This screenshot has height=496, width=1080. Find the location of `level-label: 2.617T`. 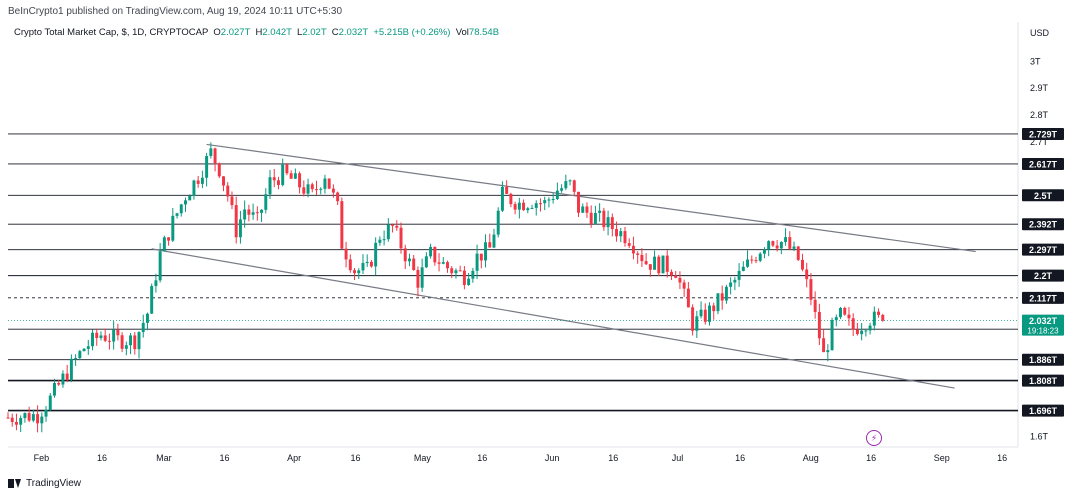

level-label: 2.617T is located at coordinates (1043, 164).